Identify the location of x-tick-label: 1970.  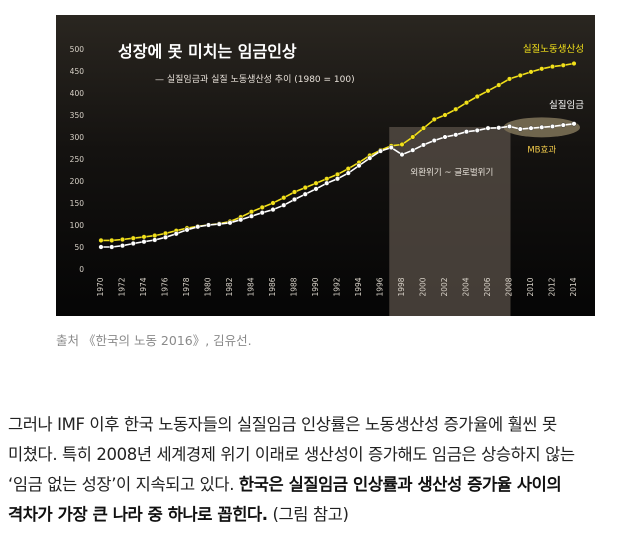
(100, 286).